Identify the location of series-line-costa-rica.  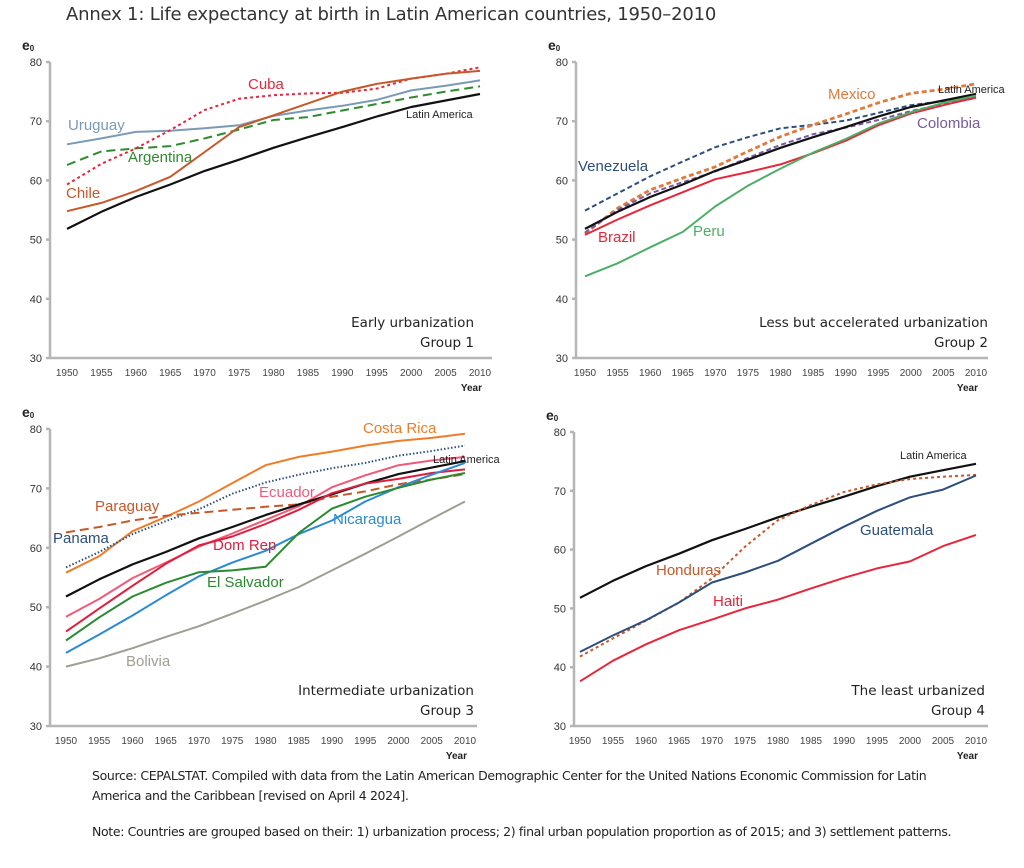
(265, 503).